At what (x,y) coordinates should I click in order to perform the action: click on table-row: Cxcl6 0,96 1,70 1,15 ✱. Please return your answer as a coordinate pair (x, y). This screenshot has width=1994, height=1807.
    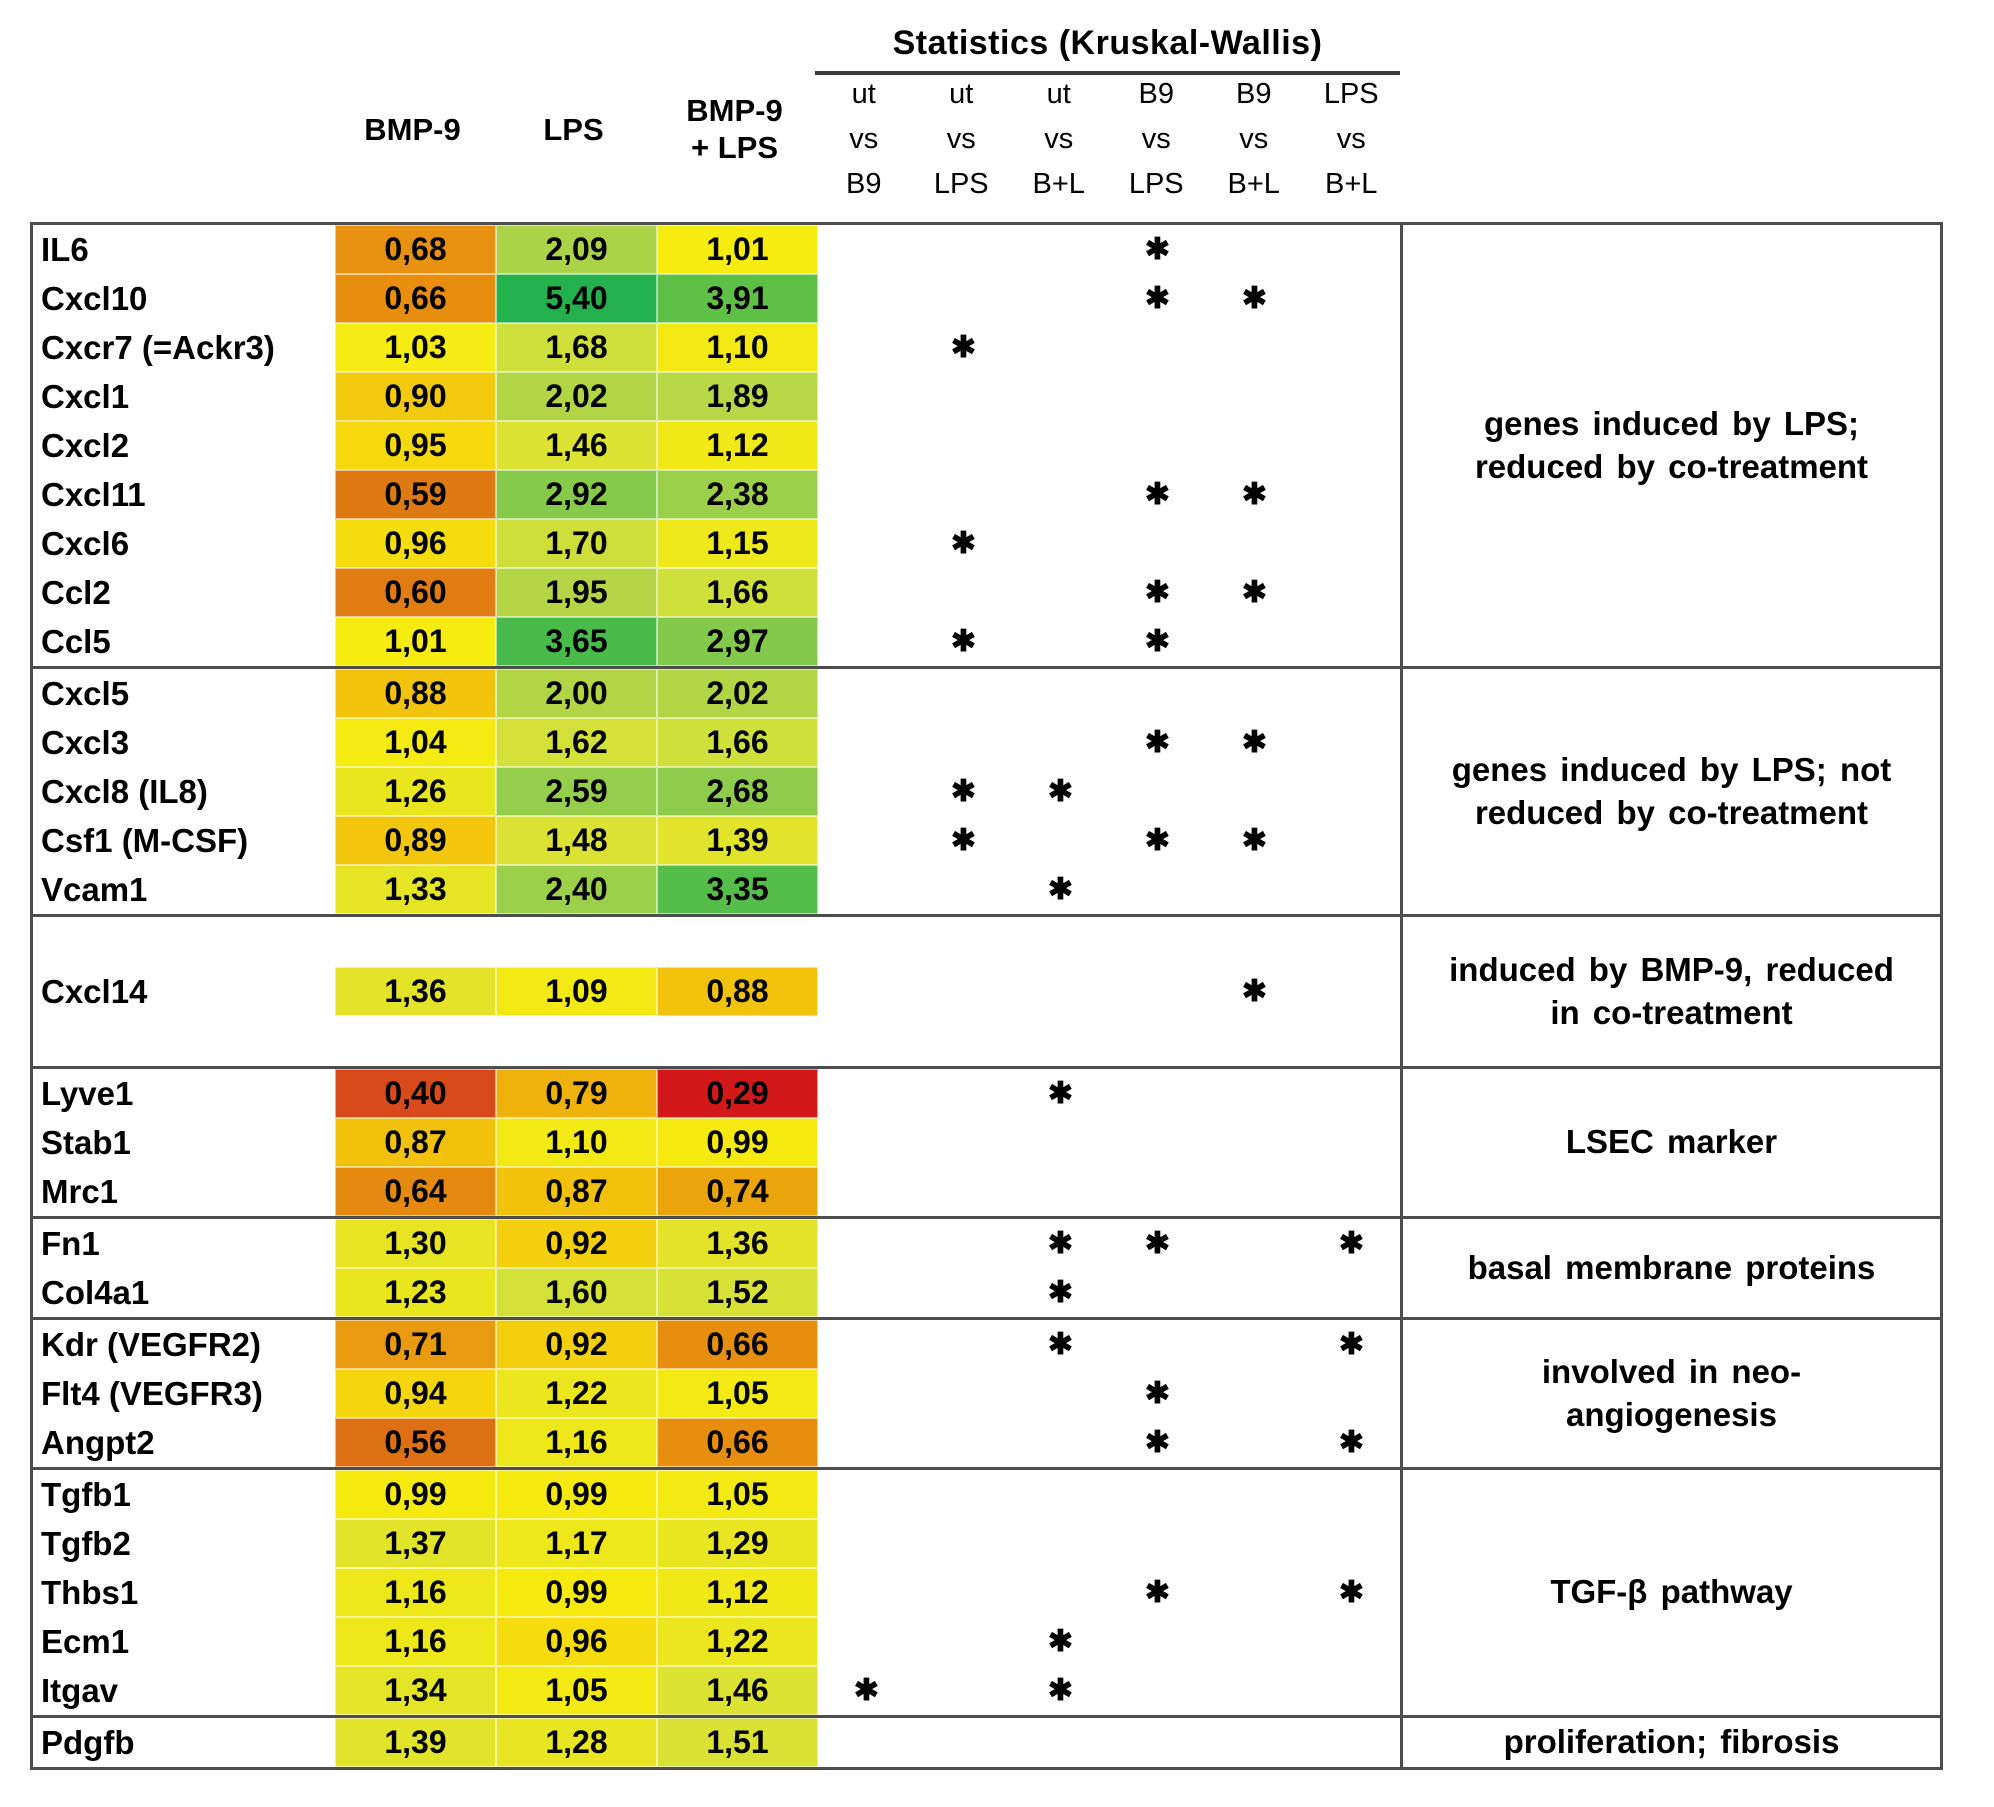
    Looking at the image, I should click on (716, 543).